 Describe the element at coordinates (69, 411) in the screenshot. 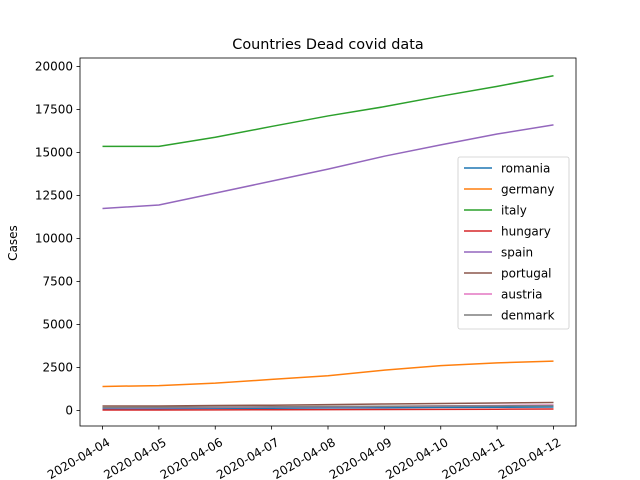

I see `y-tick-label: 0` at that location.